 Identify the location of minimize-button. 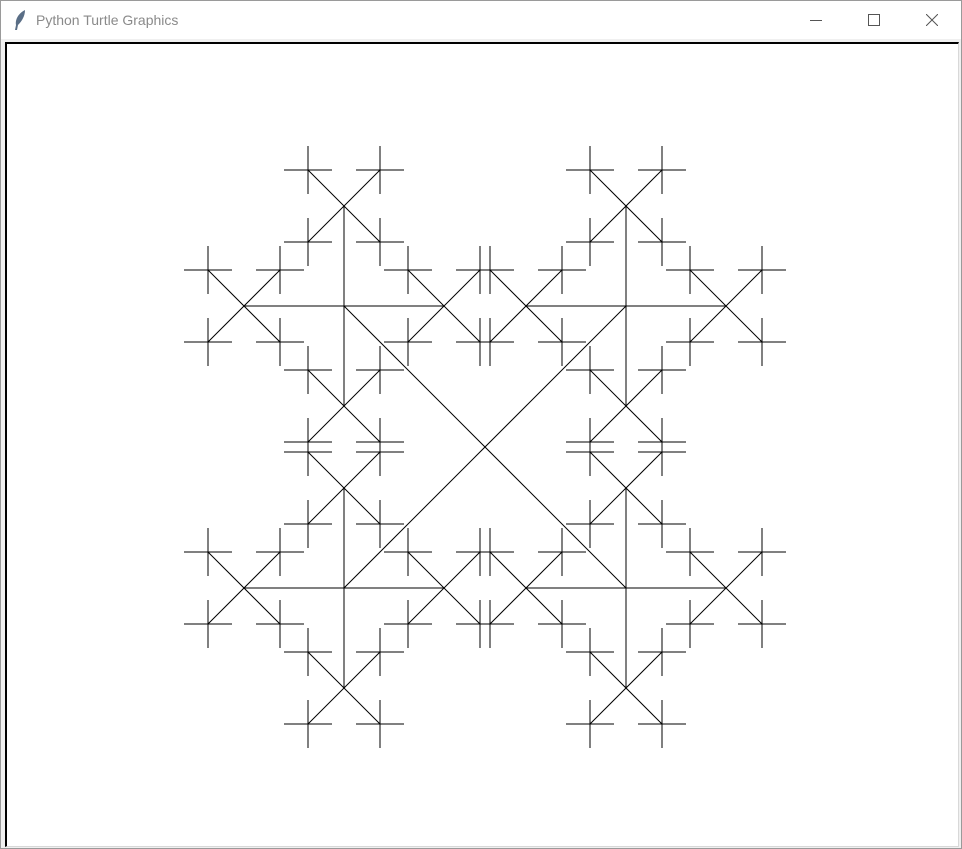
(816, 20).